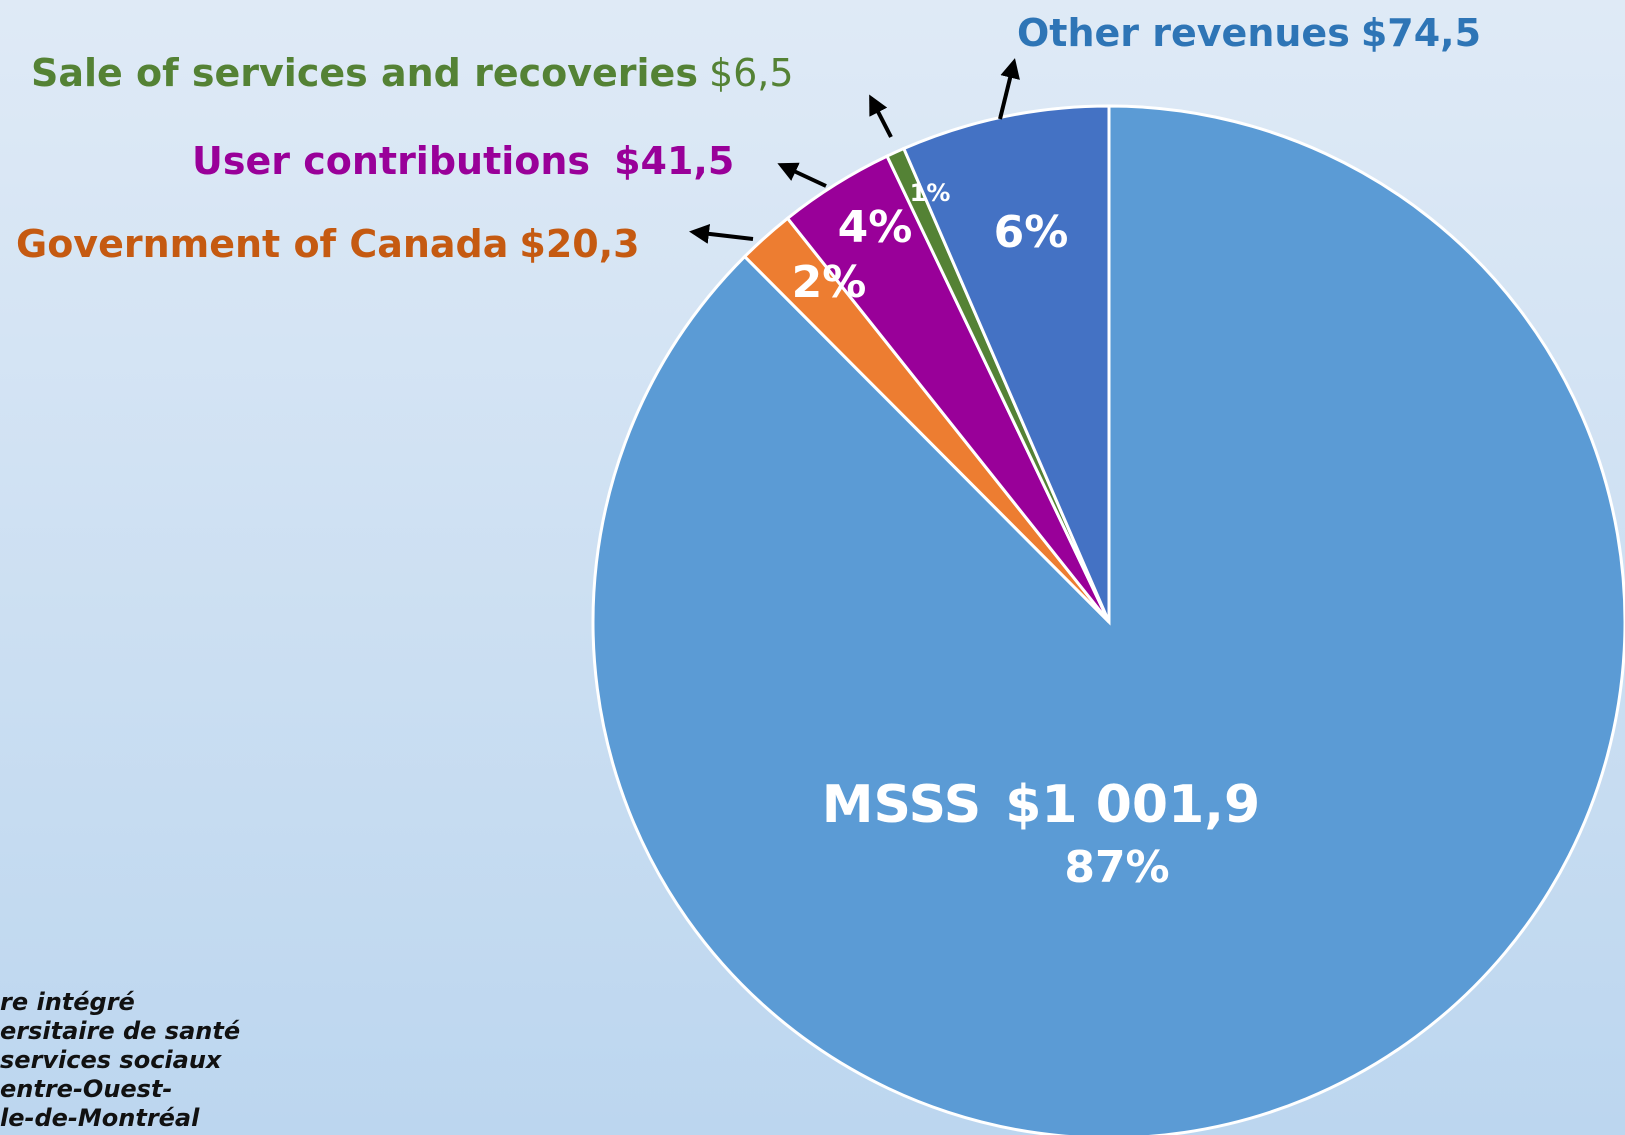 Image resolution: width=1625 pixels, height=1135 pixels. I want to click on logo-text: re intégré, so click(67, 1002).